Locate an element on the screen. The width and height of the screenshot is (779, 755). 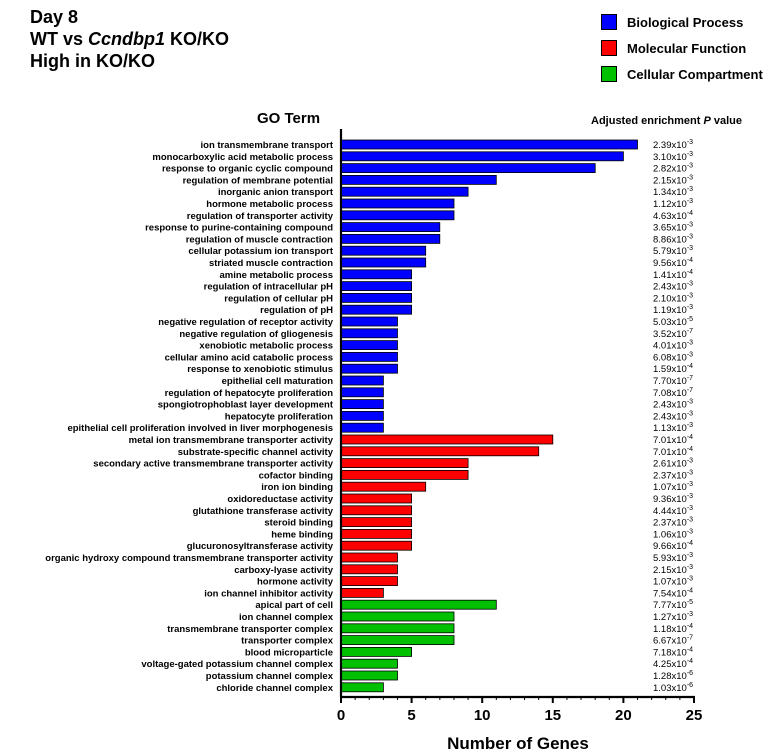
pvalue-mantissa: 1.03x10 is located at coordinates (670, 688).